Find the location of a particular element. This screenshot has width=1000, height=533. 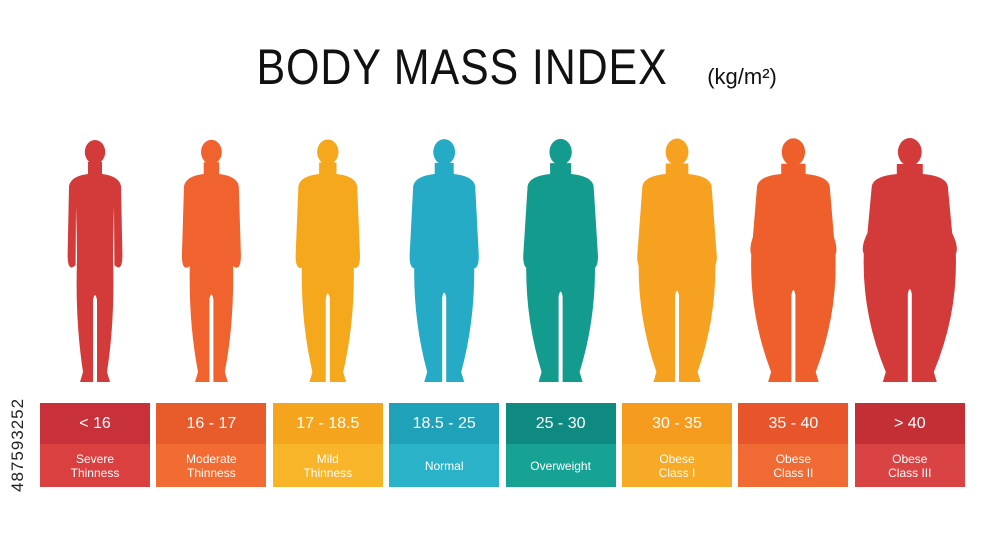

title-block: BODY MASS INDEX (kg/m²) is located at coordinates (500, 67).